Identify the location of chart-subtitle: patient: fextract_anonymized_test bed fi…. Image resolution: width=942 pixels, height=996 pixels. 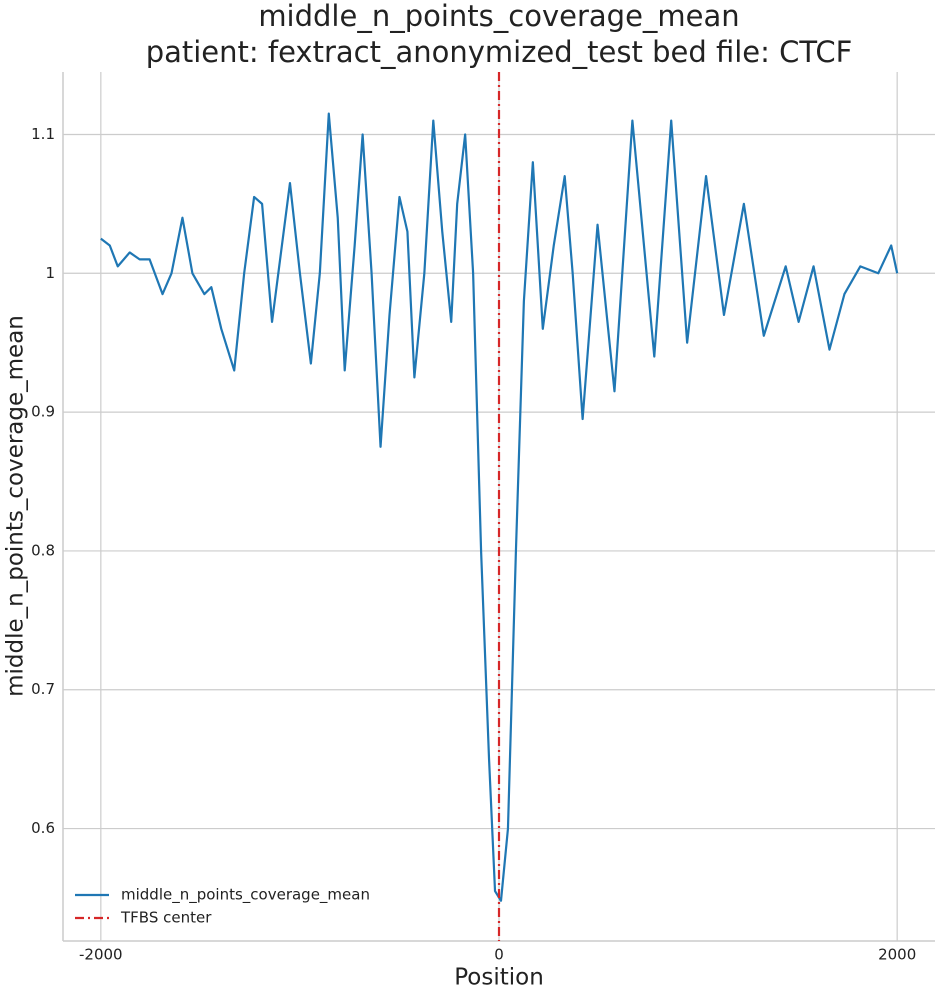
(499, 52).